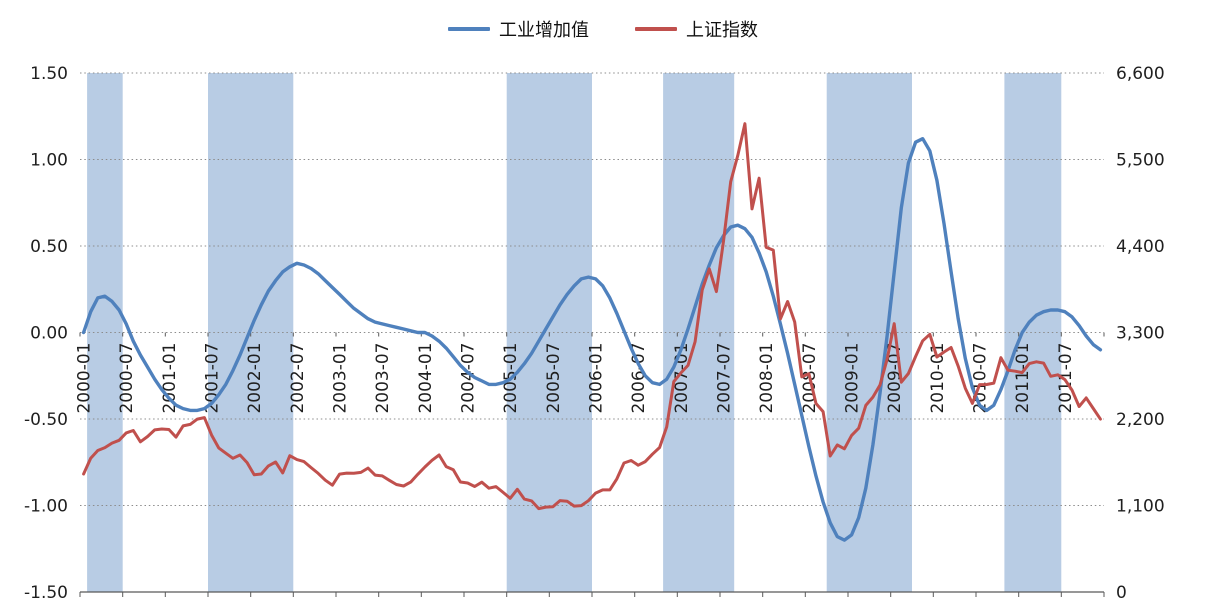 This screenshot has width=1206, height=615. Describe the element at coordinates (298, 378) in the screenshot. I see `x-axis-label: 2002-07` at that location.